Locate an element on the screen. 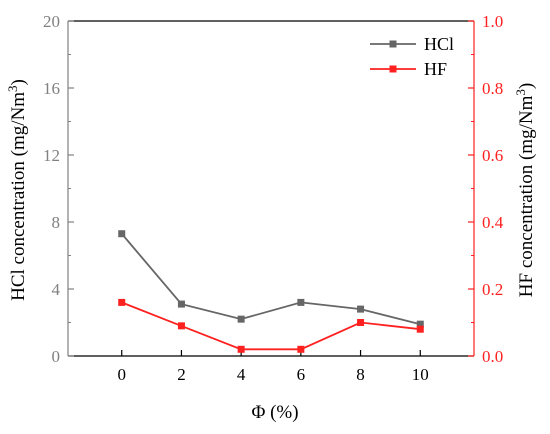 This screenshot has width=550, height=434. series-line-hf is located at coordinates (271, 326).